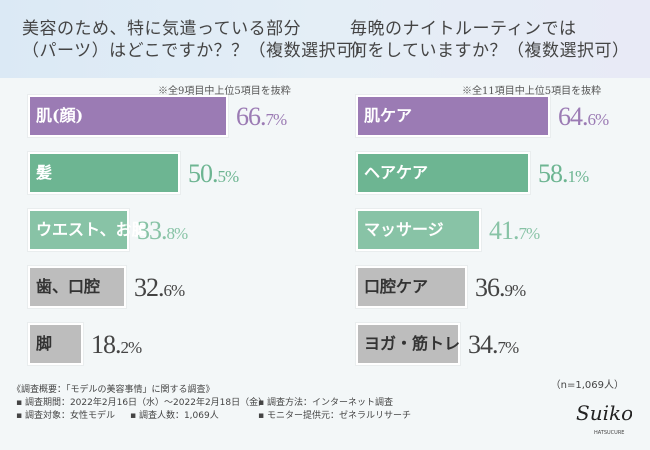 Image resolution: width=650 pixels, height=450 pixels. What do you see at coordinates (113, 390) in the screenshot?
I see `survey-heading: 《調査概要：「モデルの美容事情」に関する調査》` at bounding box center [113, 390].